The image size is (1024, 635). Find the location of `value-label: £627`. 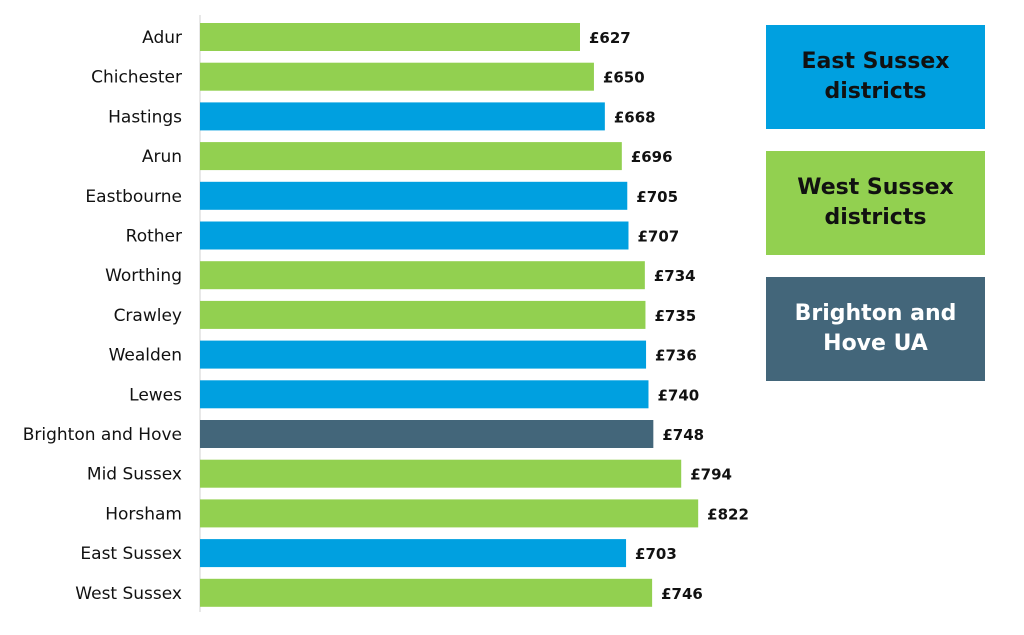

value-label: £627 is located at coordinates (610, 38).